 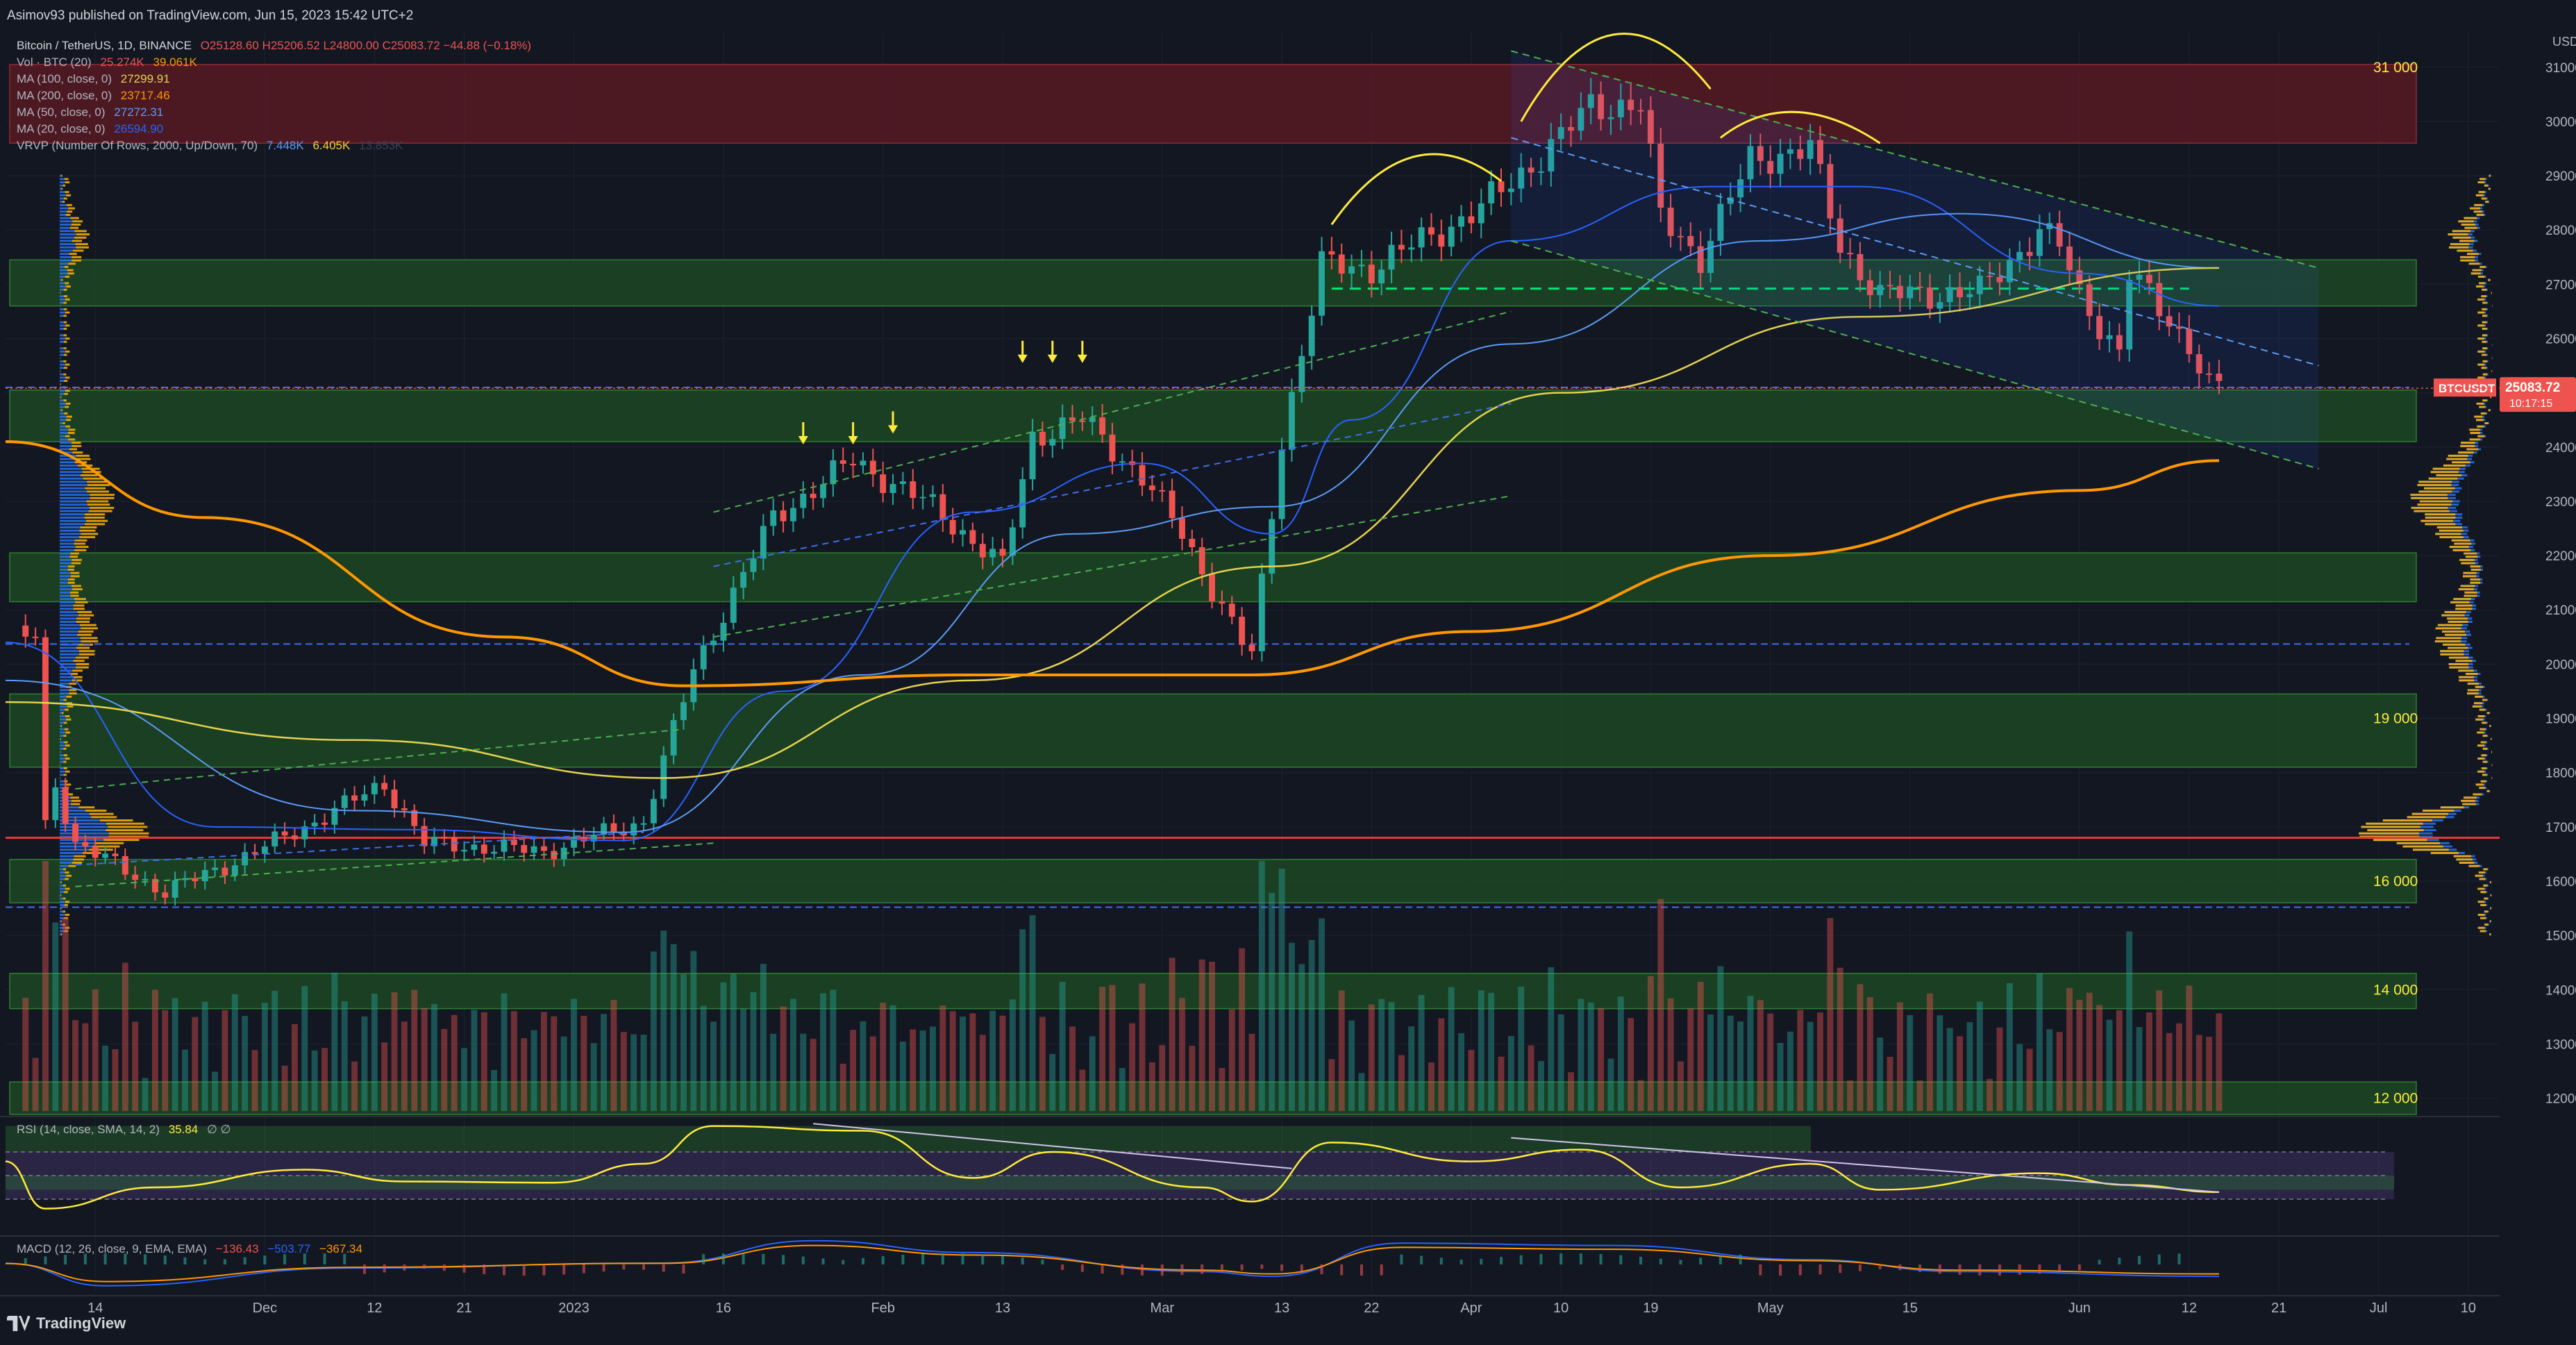 What do you see at coordinates (274, 79) in the screenshot?
I see `legend-ma100-row: MA (100, close, 0) 27299.91` at bounding box center [274, 79].